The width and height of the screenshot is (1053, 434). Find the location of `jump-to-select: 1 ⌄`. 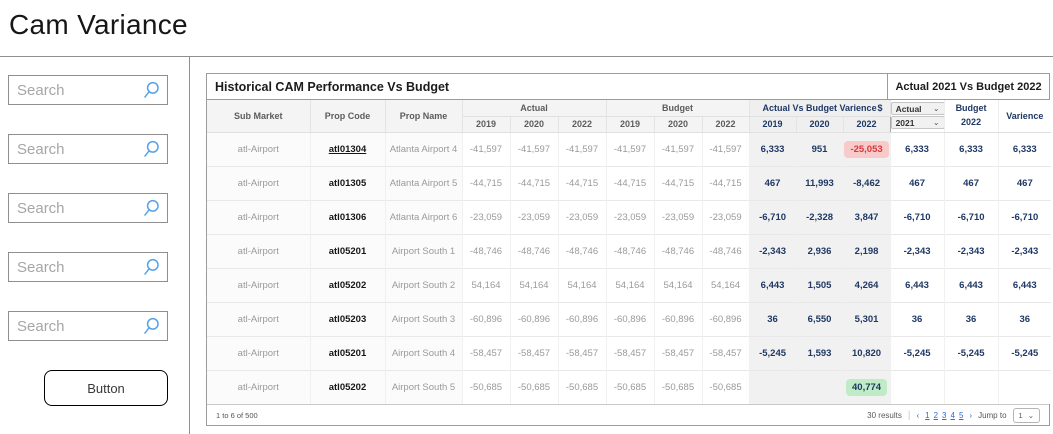

jump-to-select: 1 ⌄ is located at coordinates (1026, 415).